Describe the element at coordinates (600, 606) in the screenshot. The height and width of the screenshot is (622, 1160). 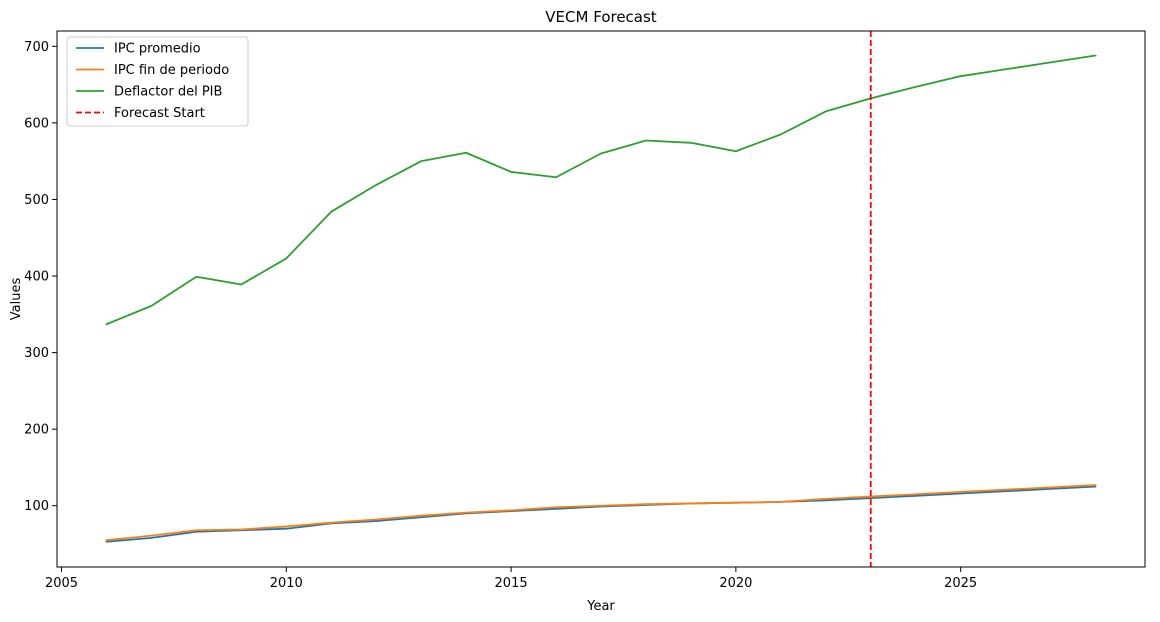
I see `x-axis-title: Year` at that location.